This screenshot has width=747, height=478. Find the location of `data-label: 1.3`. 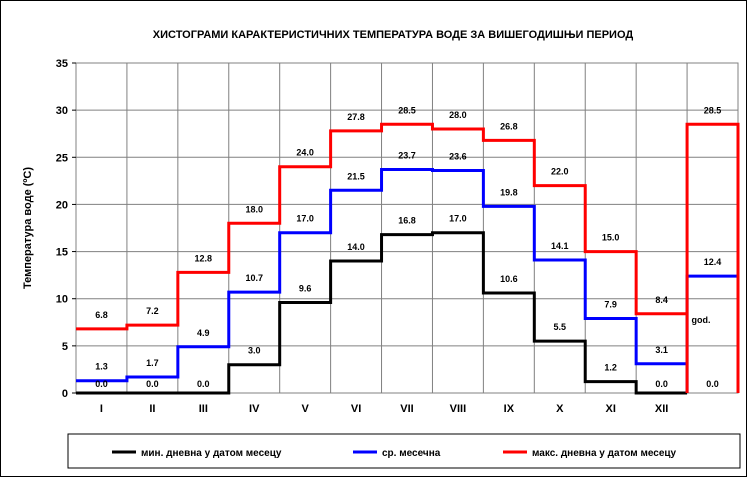

data-label: 1.3 is located at coordinates (101, 367).